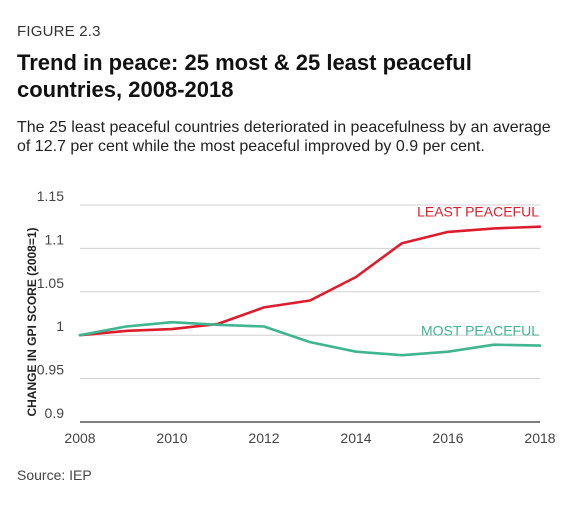  What do you see at coordinates (50, 283) in the screenshot?
I see `y-tick-label: 1.05` at bounding box center [50, 283].